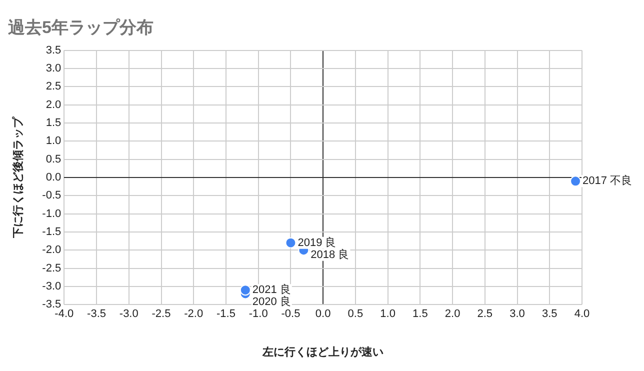 Image resolution: width=644 pixels, height=371 pixels. Describe the element at coordinates (96, 314) in the screenshot. I see `x-tick-label: -3.5` at that location.